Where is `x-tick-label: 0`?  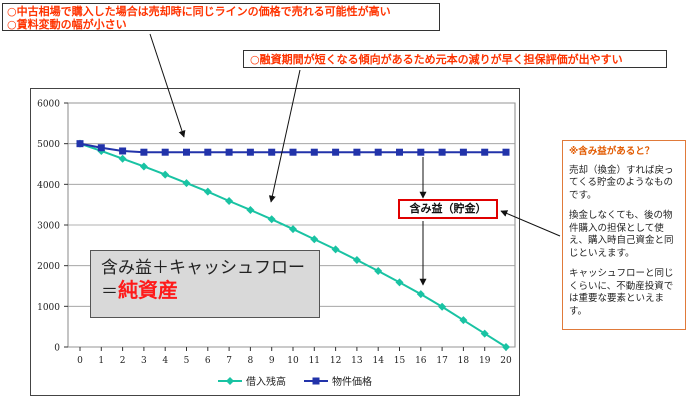
x-tick-label: 0 is located at coordinates (80, 361).